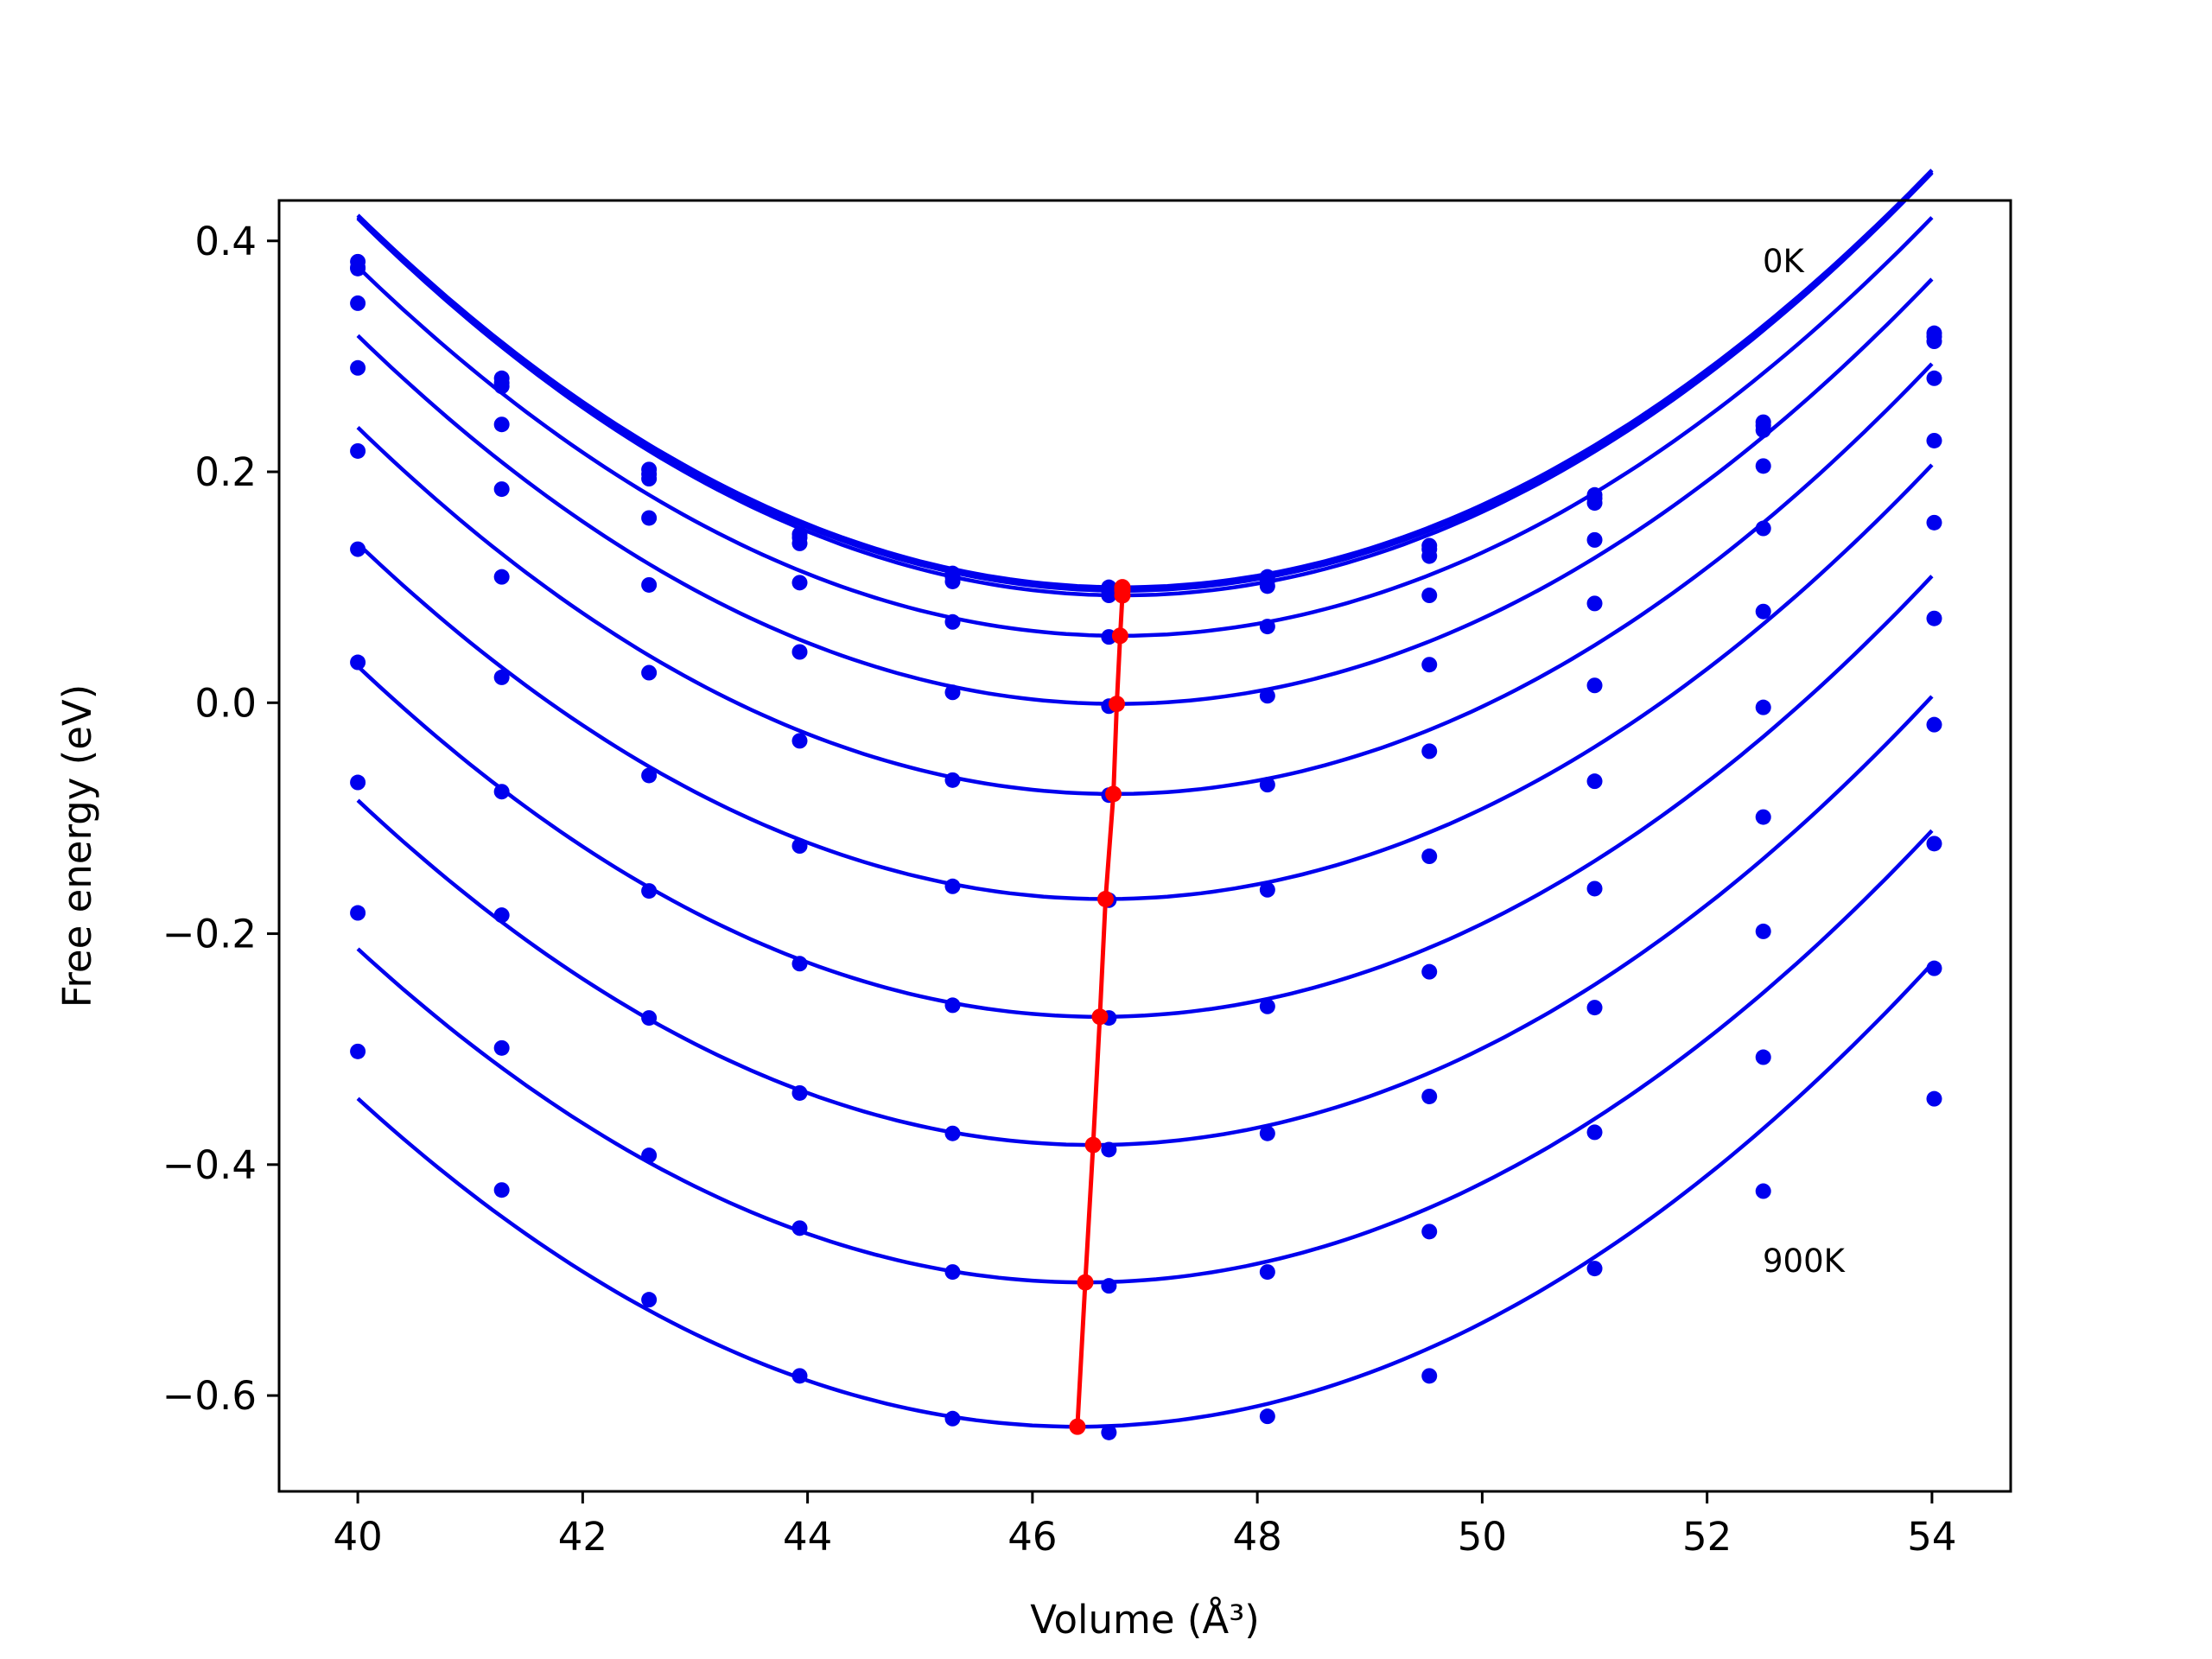  What do you see at coordinates (1707, 1537) in the screenshot?
I see `x-tick-label: 52` at bounding box center [1707, 1537].